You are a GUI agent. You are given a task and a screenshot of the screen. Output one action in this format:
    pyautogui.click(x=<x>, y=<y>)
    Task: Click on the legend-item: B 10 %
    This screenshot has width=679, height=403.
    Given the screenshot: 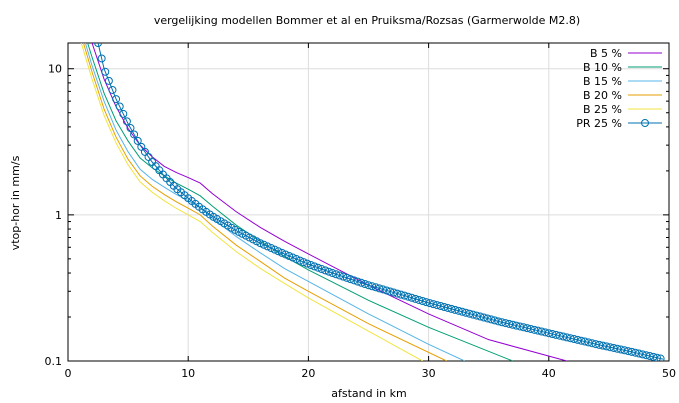 What is the action you would take?
    pyautogui.click(x=622, y=67)
    